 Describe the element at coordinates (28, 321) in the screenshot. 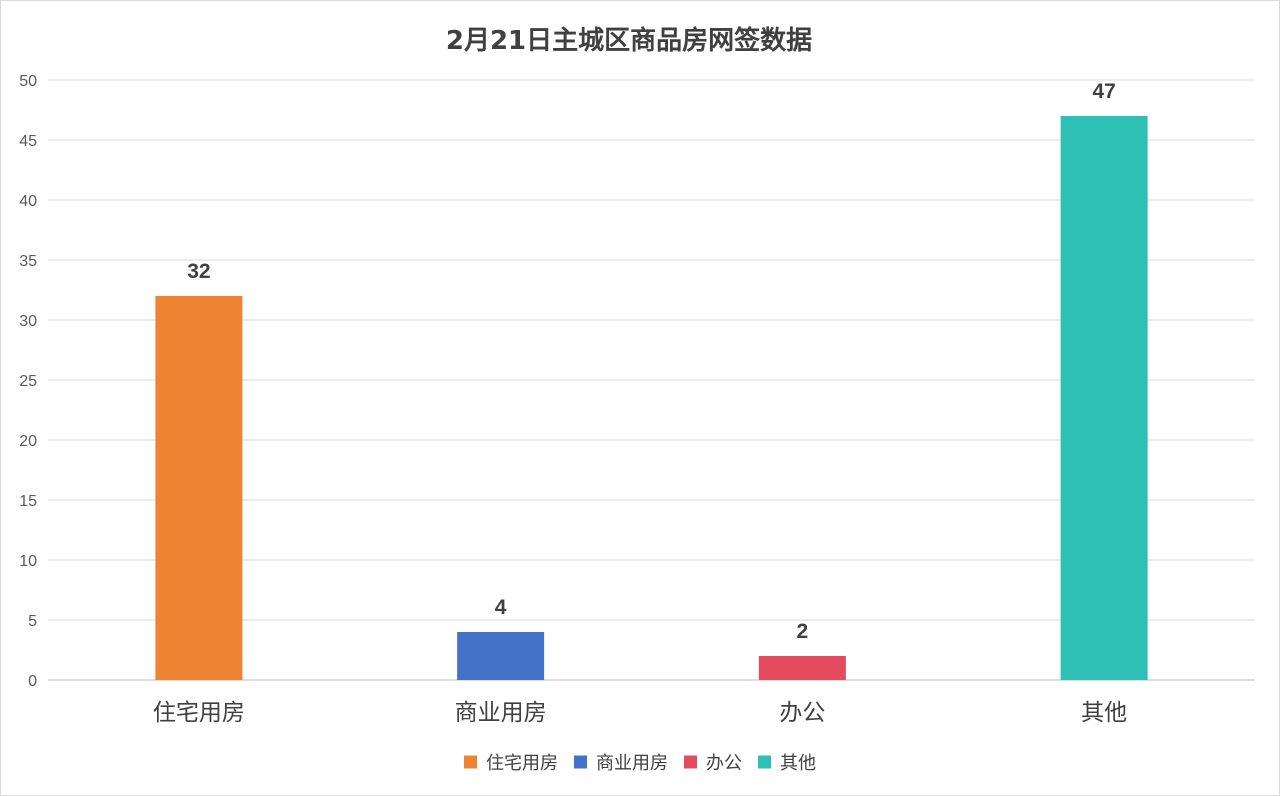

I see `y-tick-label: 30` at that location.